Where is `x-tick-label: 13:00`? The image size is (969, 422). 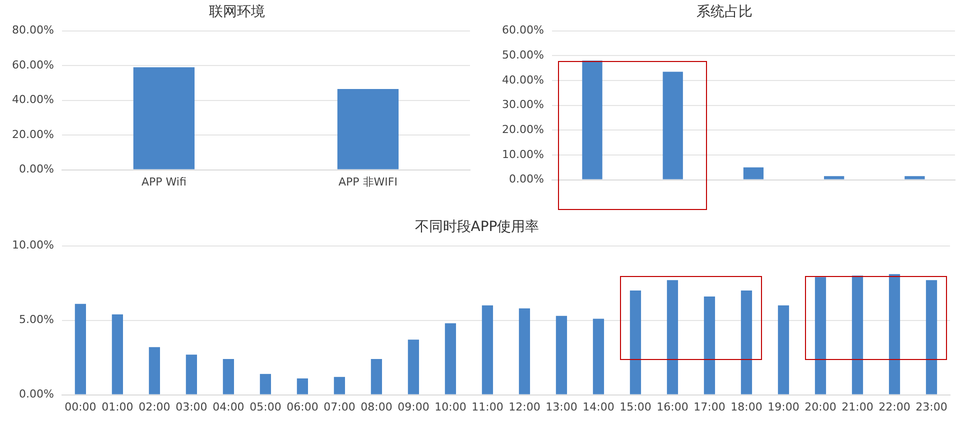 x-tick-label: 13:00 is located at coordinates (562, 407).